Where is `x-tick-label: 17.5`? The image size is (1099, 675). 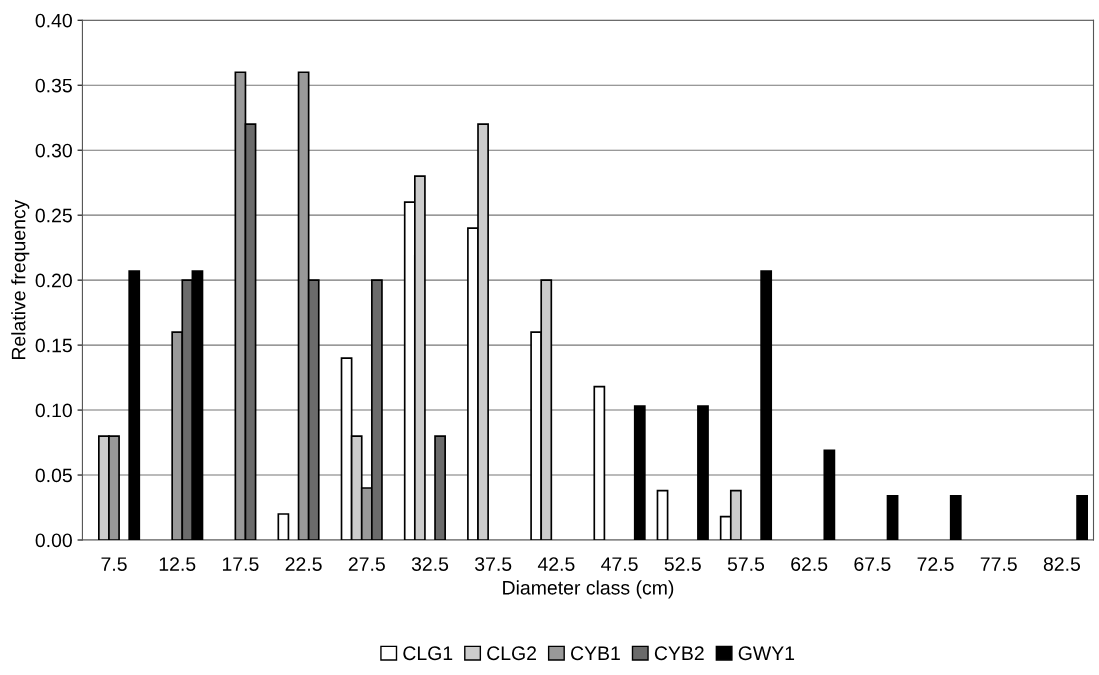
x-tick-label: 17.5 is located at coordinates (240, 564).